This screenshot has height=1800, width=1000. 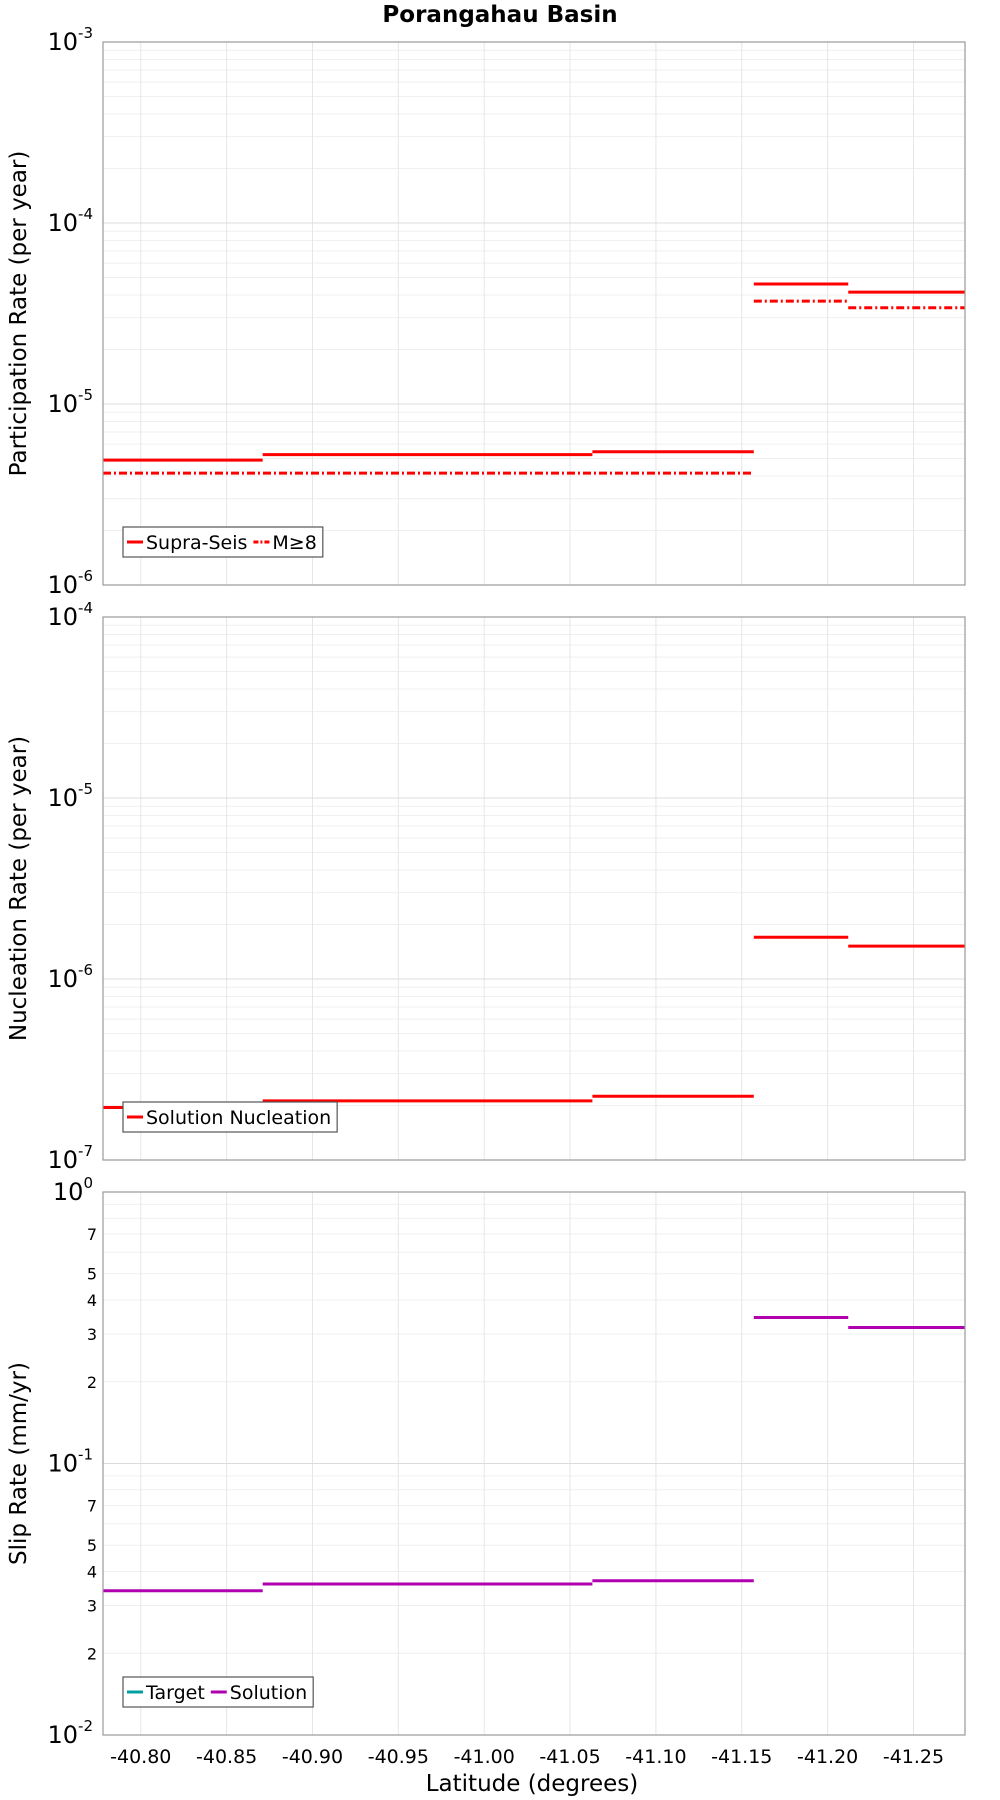 What do you see at coordinates (85, 1455) in the screenshot?
I see `y-tick-exponent: -1` at bounding box center [85, 1455].